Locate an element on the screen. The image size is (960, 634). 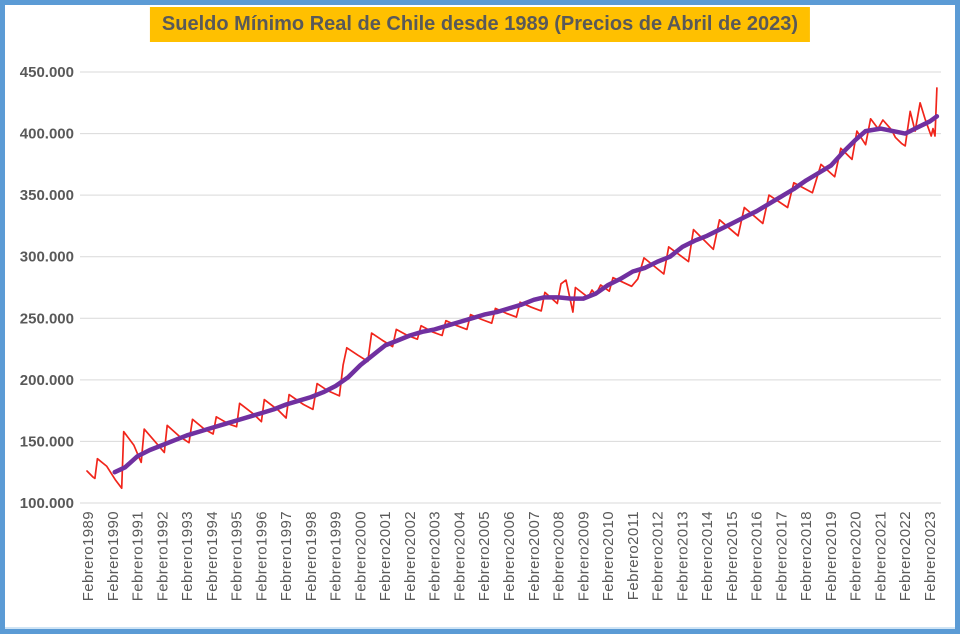
frame-inner-strip is located at coordinates (480, 628).